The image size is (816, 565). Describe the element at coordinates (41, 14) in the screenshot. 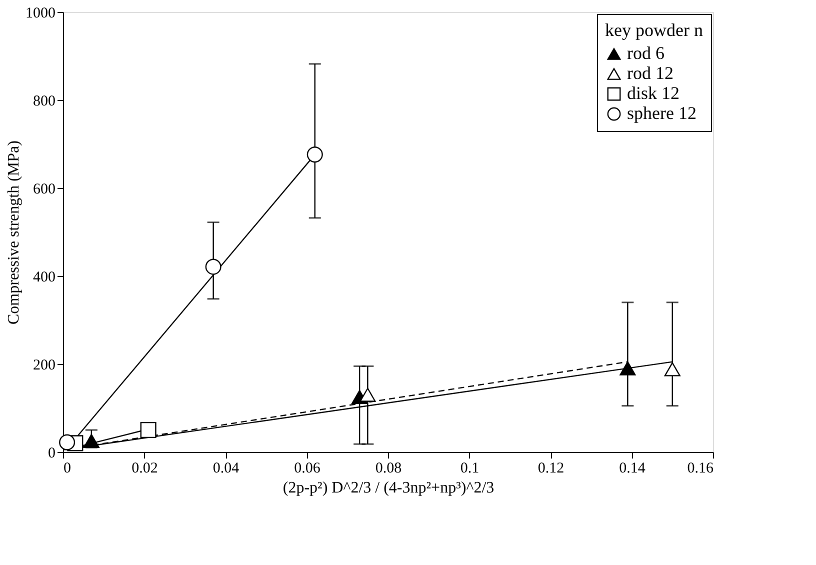

I see `y-tick-label: 1000` at that location.